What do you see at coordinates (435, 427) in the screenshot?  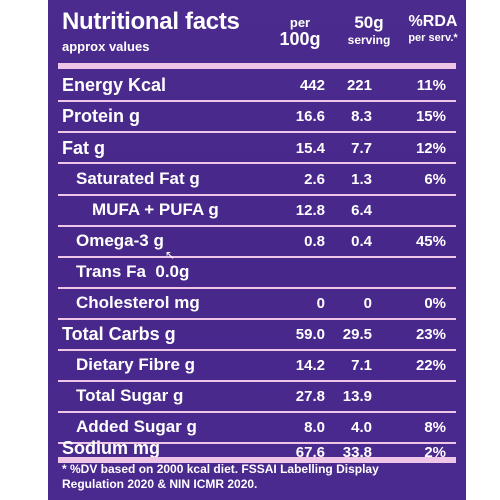 I see `value-rda: 8%` at bounding box center [435, 427].